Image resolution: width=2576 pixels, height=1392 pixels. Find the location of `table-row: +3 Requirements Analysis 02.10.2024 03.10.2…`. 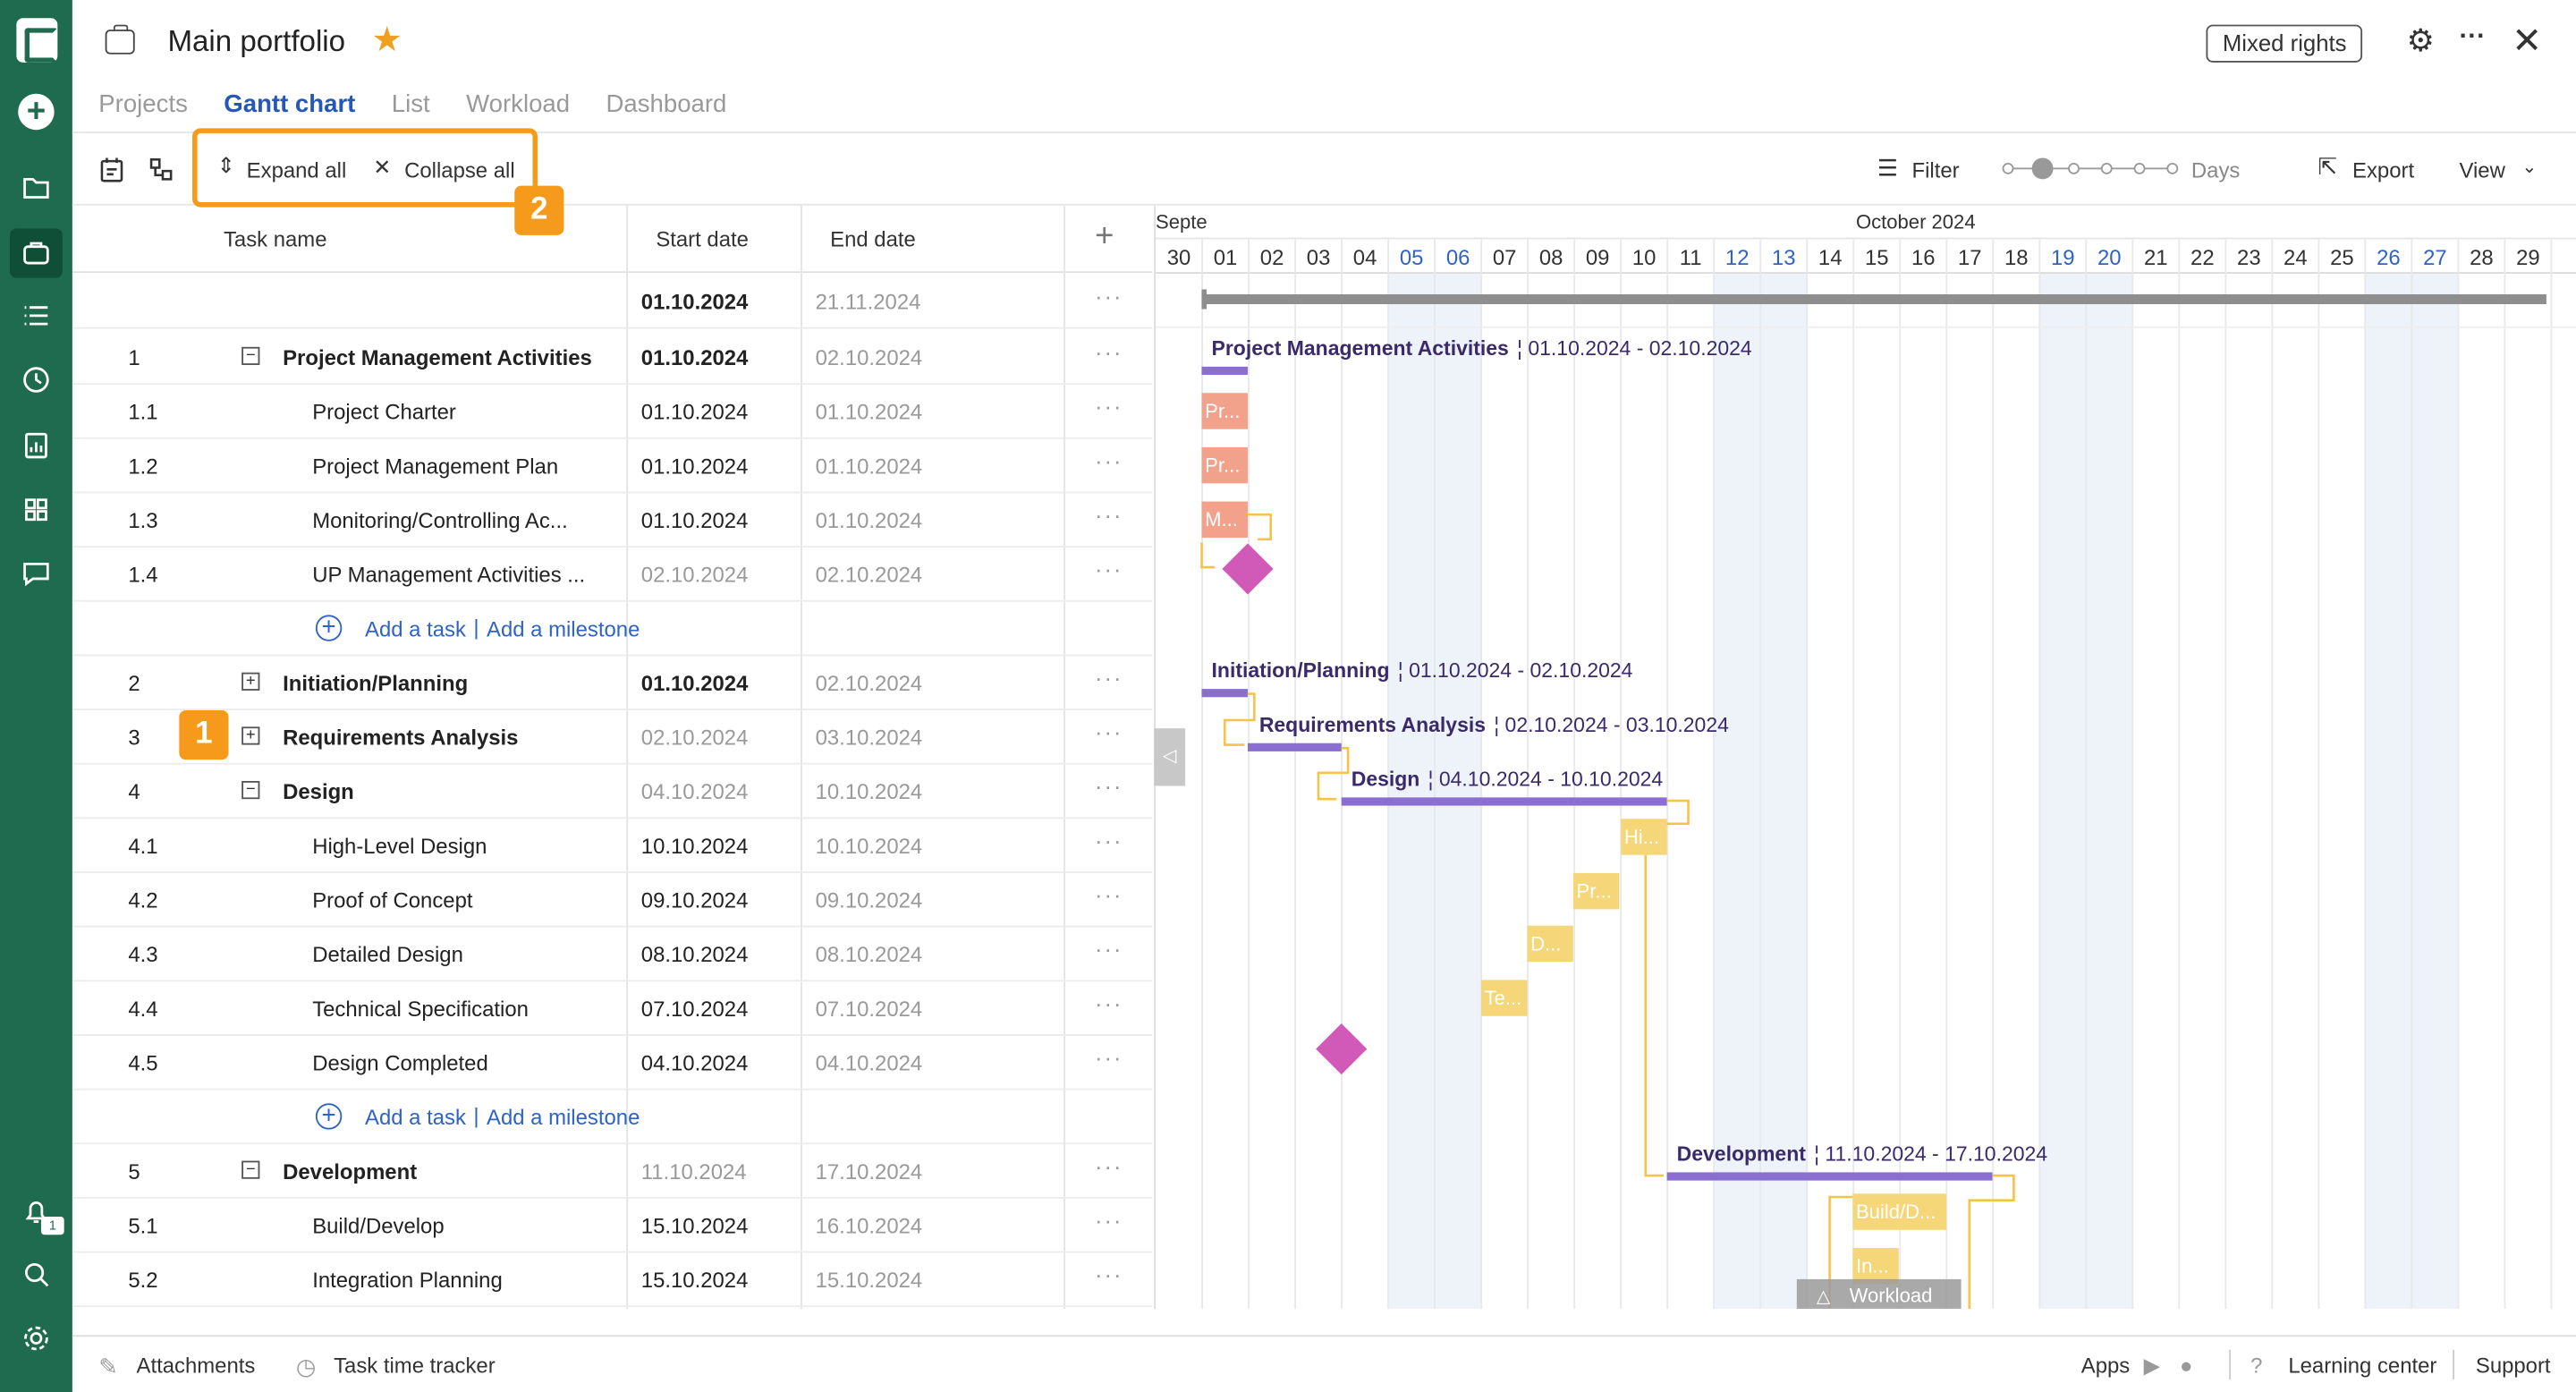

table-row: +3 Requirements Analysis 02.10.2024 03.10.2… is located at coordinates (612, 737).